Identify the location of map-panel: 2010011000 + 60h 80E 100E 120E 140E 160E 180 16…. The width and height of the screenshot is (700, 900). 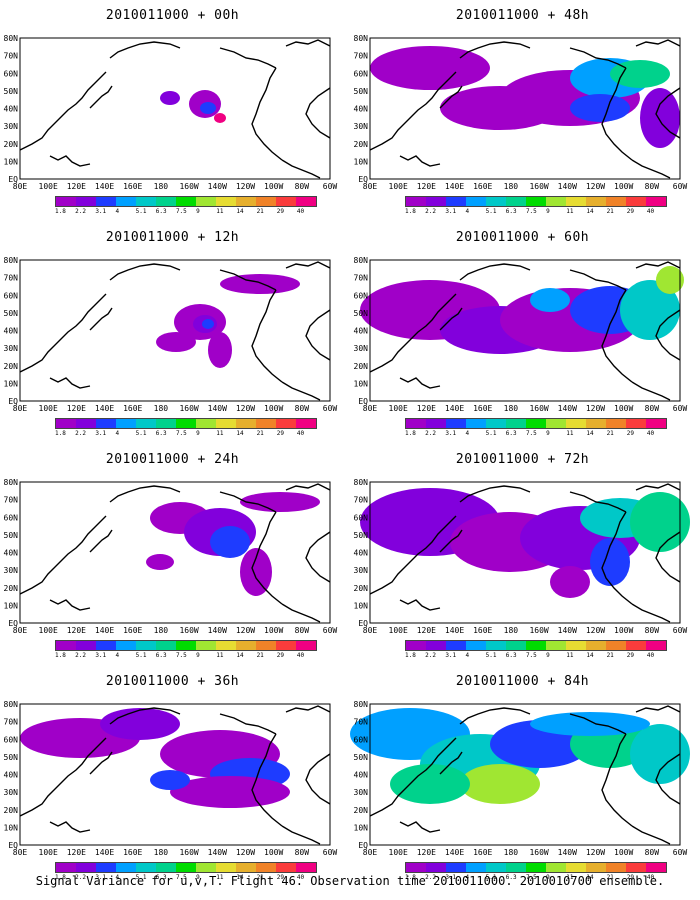
(522, 333).